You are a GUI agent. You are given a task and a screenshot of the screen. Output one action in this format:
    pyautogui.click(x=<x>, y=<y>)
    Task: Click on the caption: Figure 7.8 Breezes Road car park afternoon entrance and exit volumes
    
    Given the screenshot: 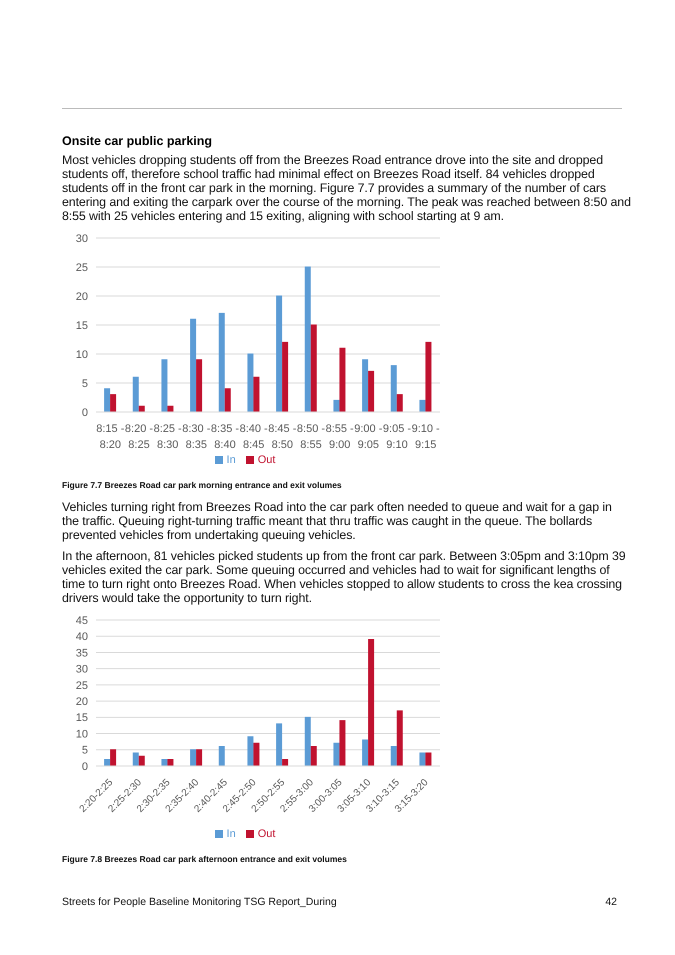 What is the action you would take?
    pyautogui.click(x=205, y=859)
    